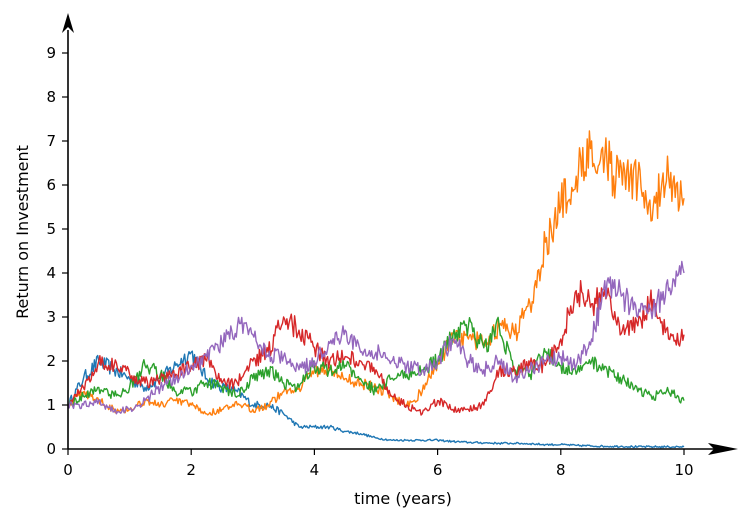  Describe the element at coordinates (68, 23) in the screenshot. I see `y-axis-arrow-icon` at that location.